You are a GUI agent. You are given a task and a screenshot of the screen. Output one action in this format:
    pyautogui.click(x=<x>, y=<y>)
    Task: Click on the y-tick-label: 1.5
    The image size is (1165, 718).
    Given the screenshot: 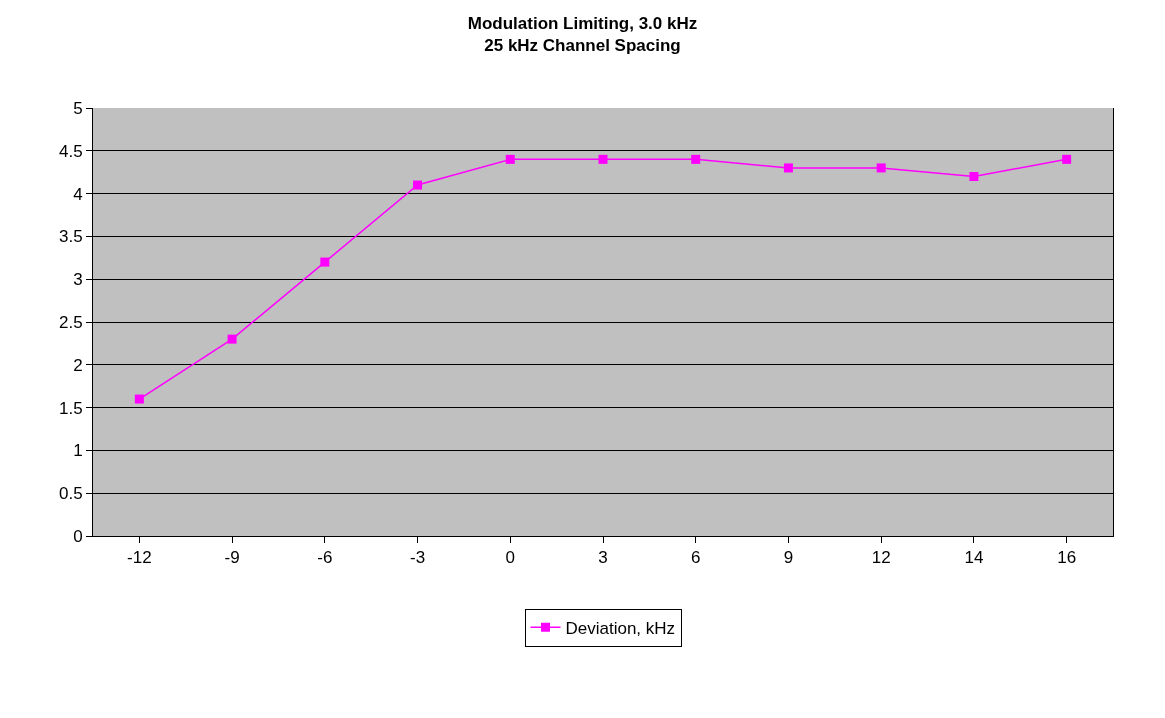 What is the action you would take?
    pyautogui.click(x=70, y=408)
    